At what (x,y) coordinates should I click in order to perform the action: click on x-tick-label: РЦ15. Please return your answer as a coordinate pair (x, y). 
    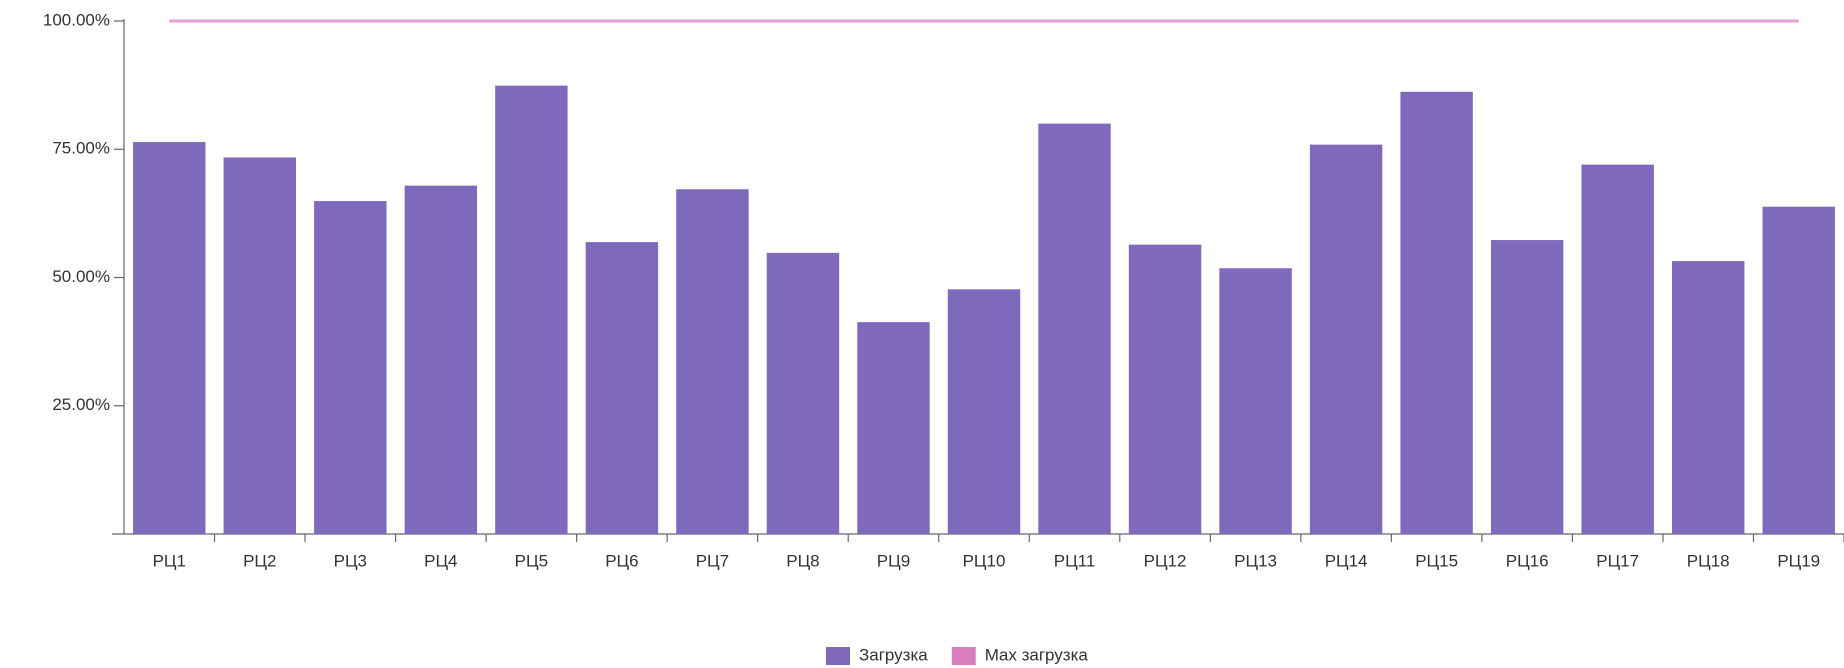
    Looking at the image, I should click on (1436, 560).